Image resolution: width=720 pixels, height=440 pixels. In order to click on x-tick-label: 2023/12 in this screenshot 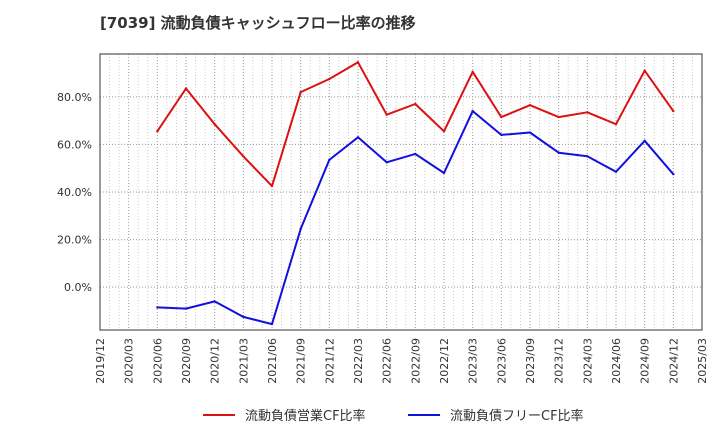, I will do `click(559, 361)`.